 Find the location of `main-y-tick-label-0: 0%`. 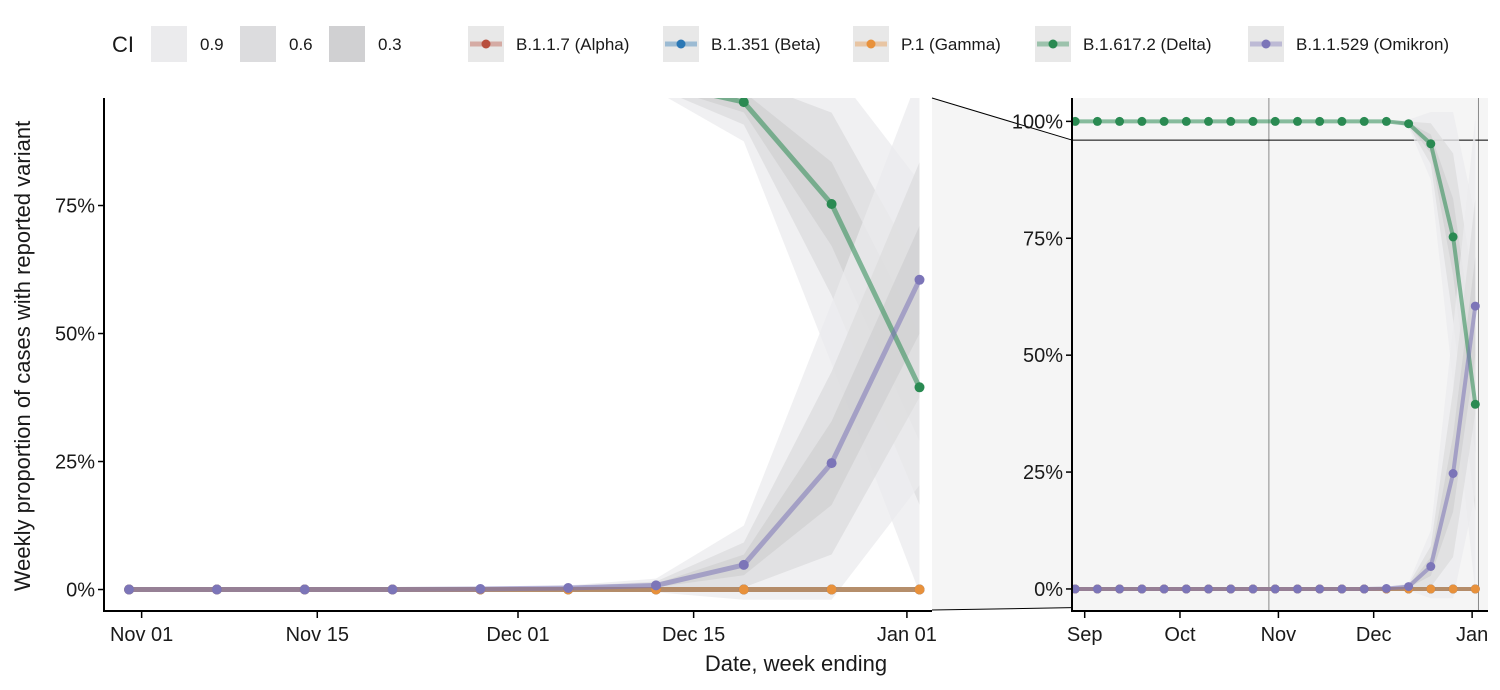

main-y-tick-label-0: 0% is located at coordinates (80, 591).